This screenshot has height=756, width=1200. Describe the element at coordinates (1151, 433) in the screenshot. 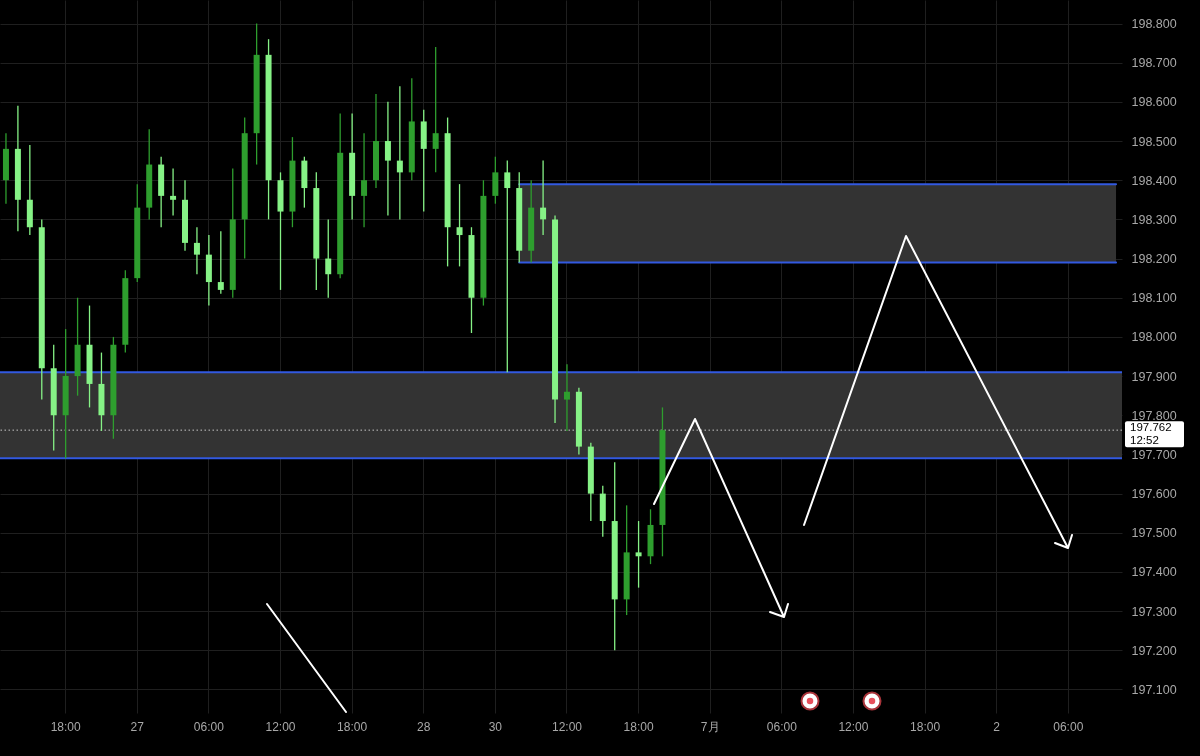

I see `ref-line-label: 197.762 12:52` at that location.